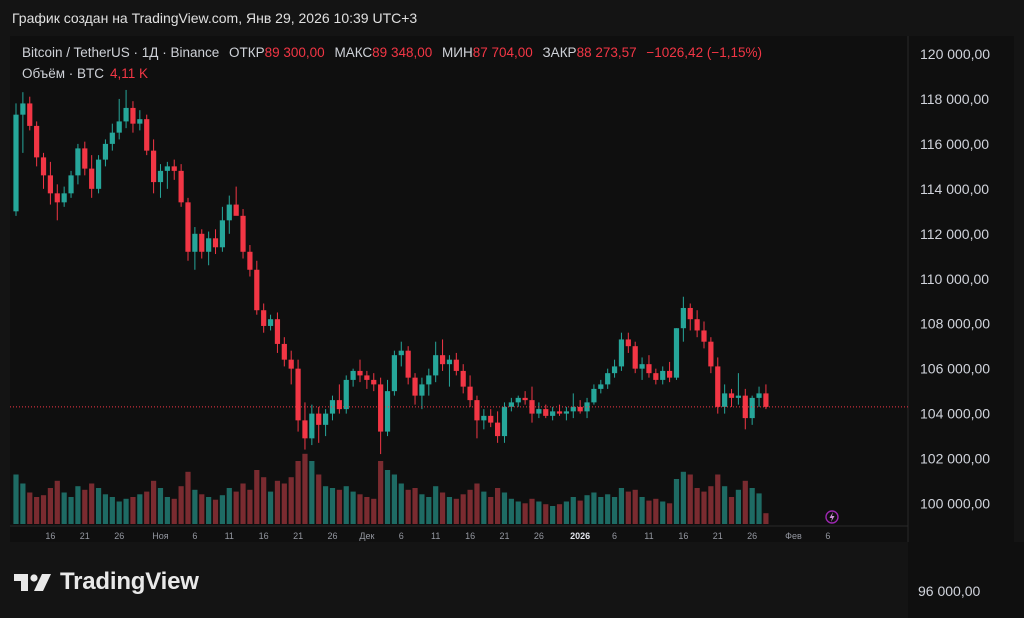 The width and height of the screenshot is (1024, 618). What do you see at coordinates (832, 517) in the screenshot?
I see `lightning-event-icon` at bounding box center [832, 517].